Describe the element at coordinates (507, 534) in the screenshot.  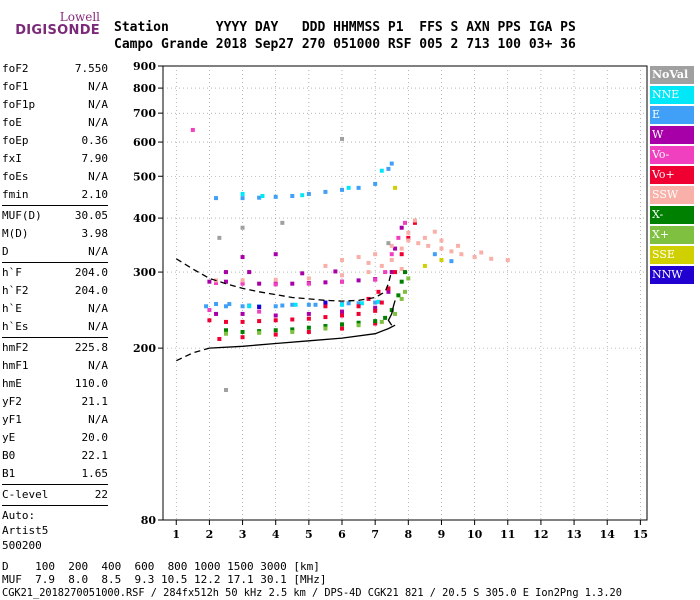
I see `x-tick-label: 11` at that location.